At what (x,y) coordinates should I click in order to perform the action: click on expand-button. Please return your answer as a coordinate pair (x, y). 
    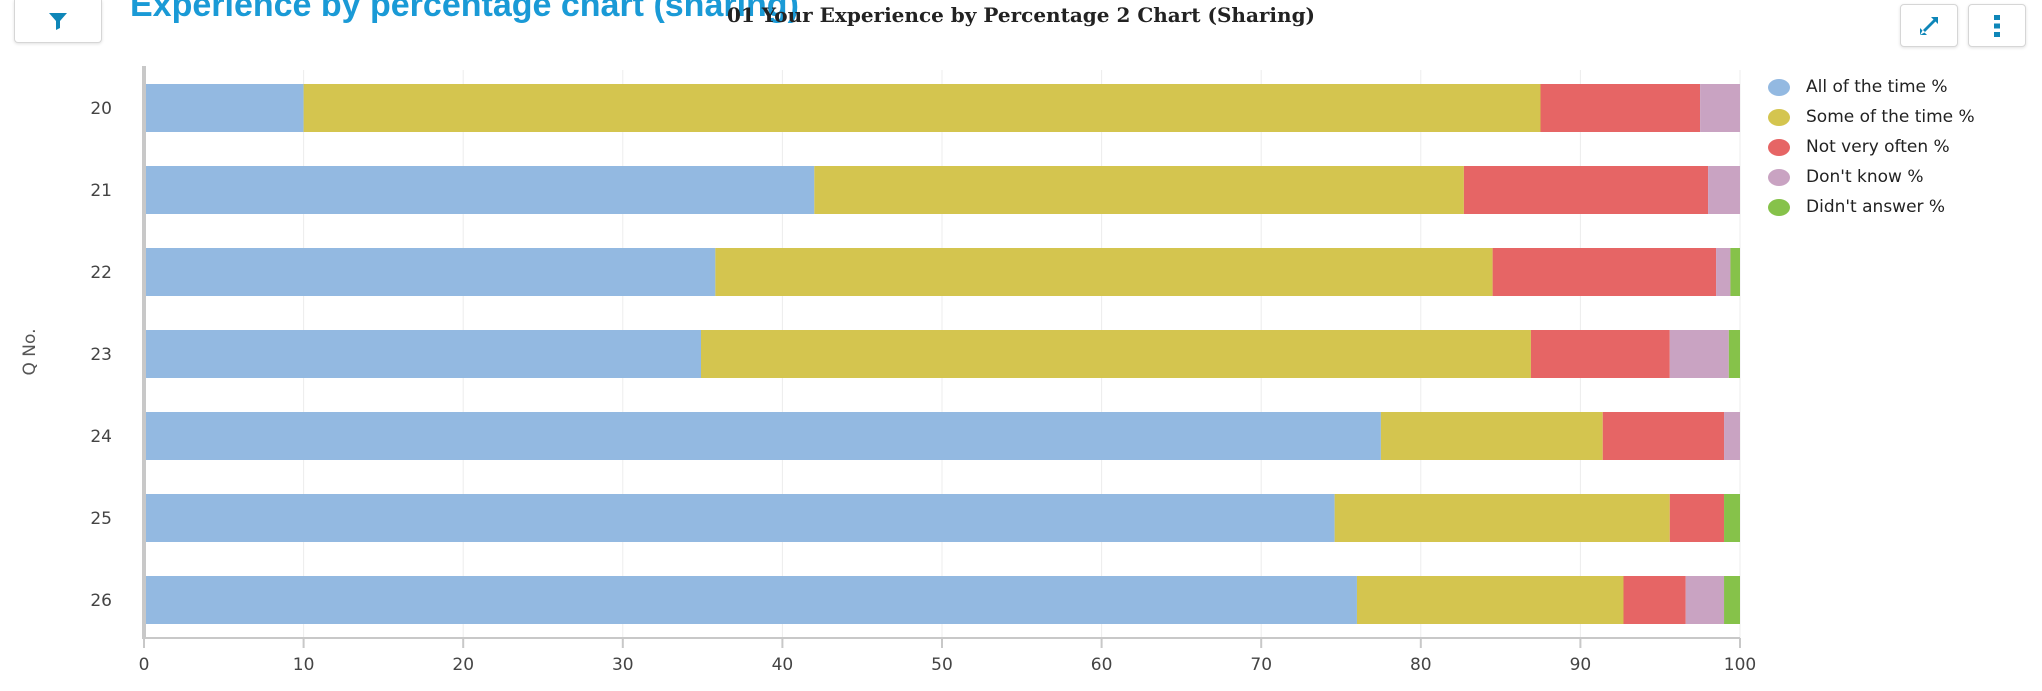
    Looking at the image, I should click on (1929, 25).